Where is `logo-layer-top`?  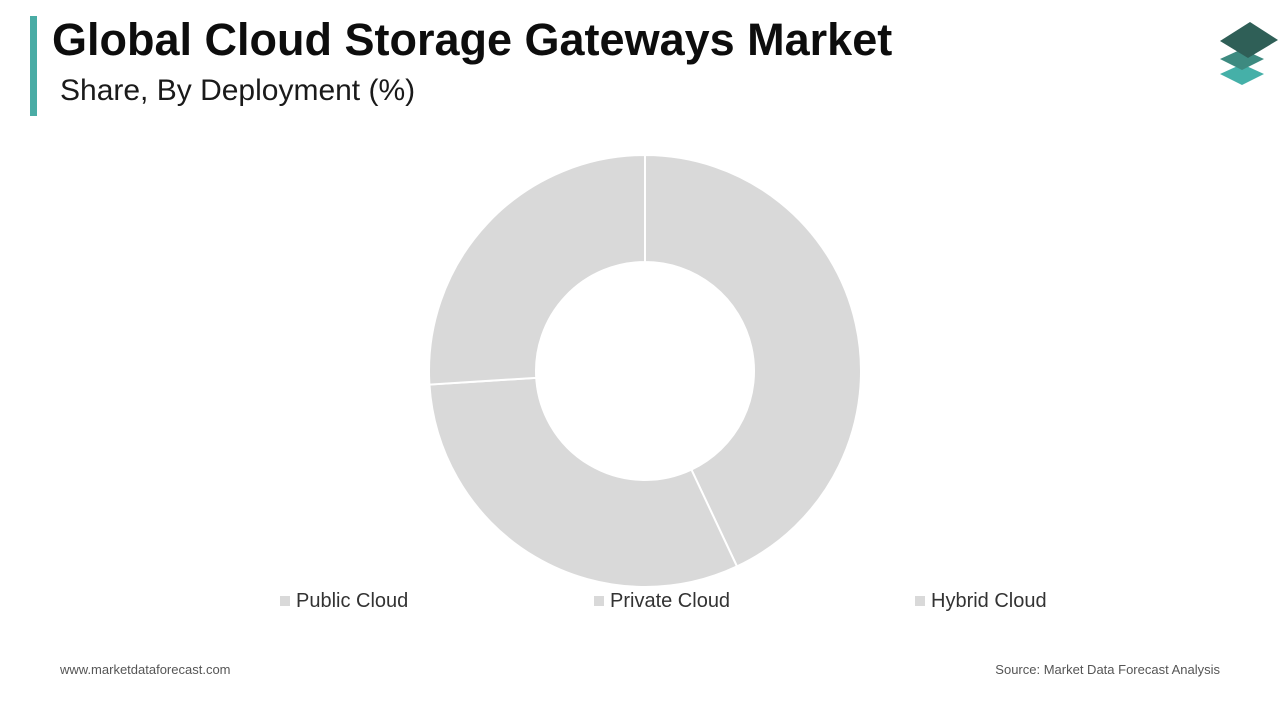 logo-layer-top is located at coordinates (1249, 40).